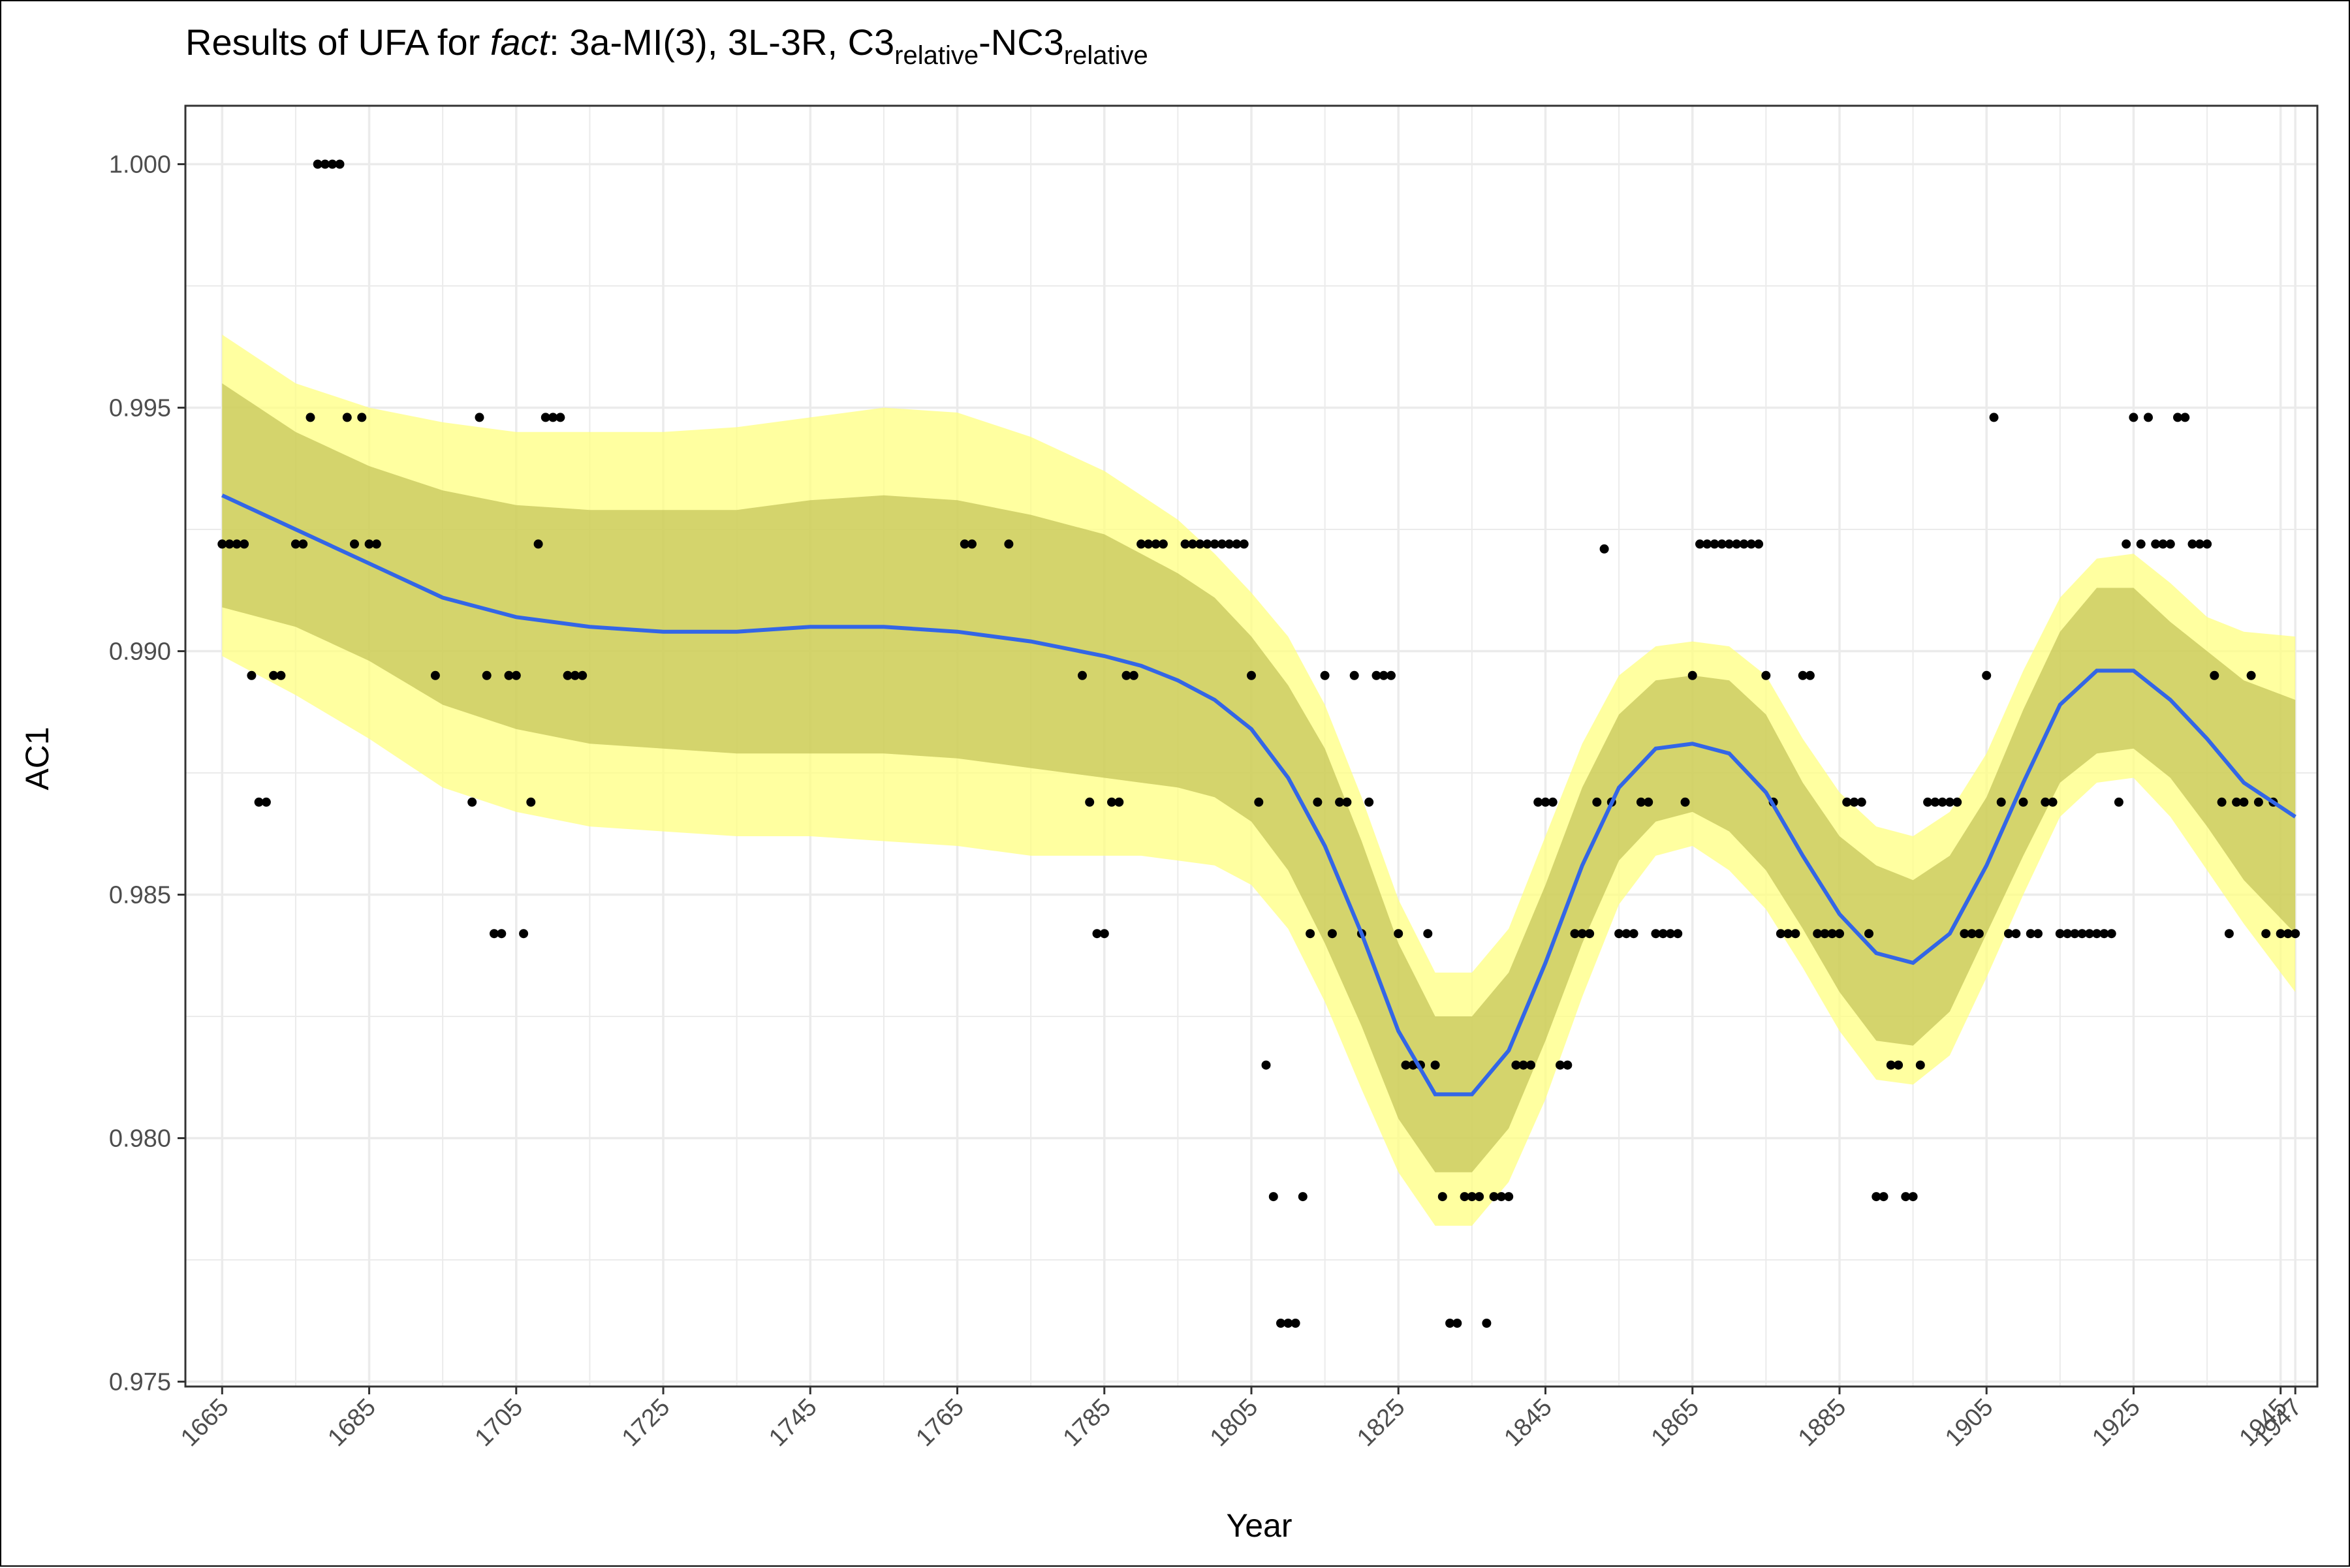  I want to click on y-tick-label: 0.975, so click(140, 1382).